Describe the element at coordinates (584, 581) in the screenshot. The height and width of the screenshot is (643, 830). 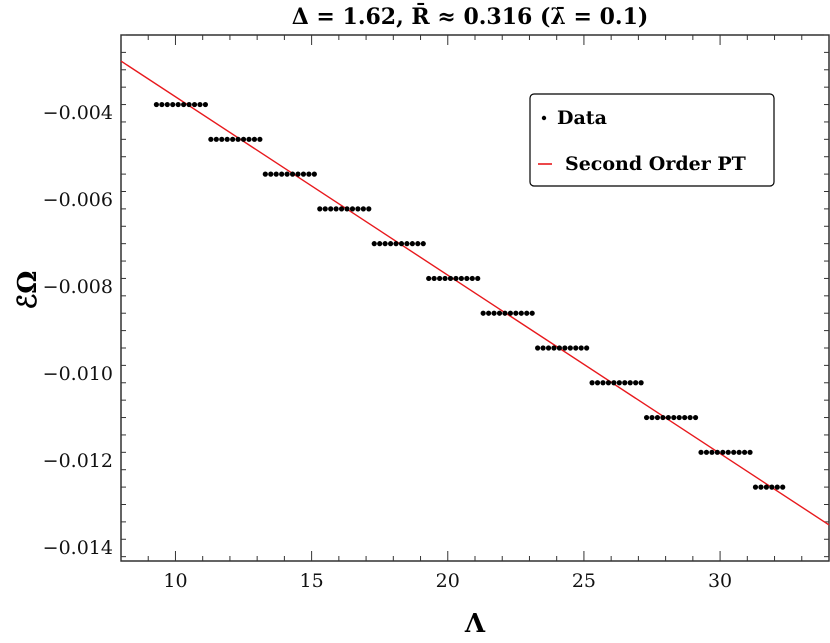
I see `x-tick-label: 25` at that location.